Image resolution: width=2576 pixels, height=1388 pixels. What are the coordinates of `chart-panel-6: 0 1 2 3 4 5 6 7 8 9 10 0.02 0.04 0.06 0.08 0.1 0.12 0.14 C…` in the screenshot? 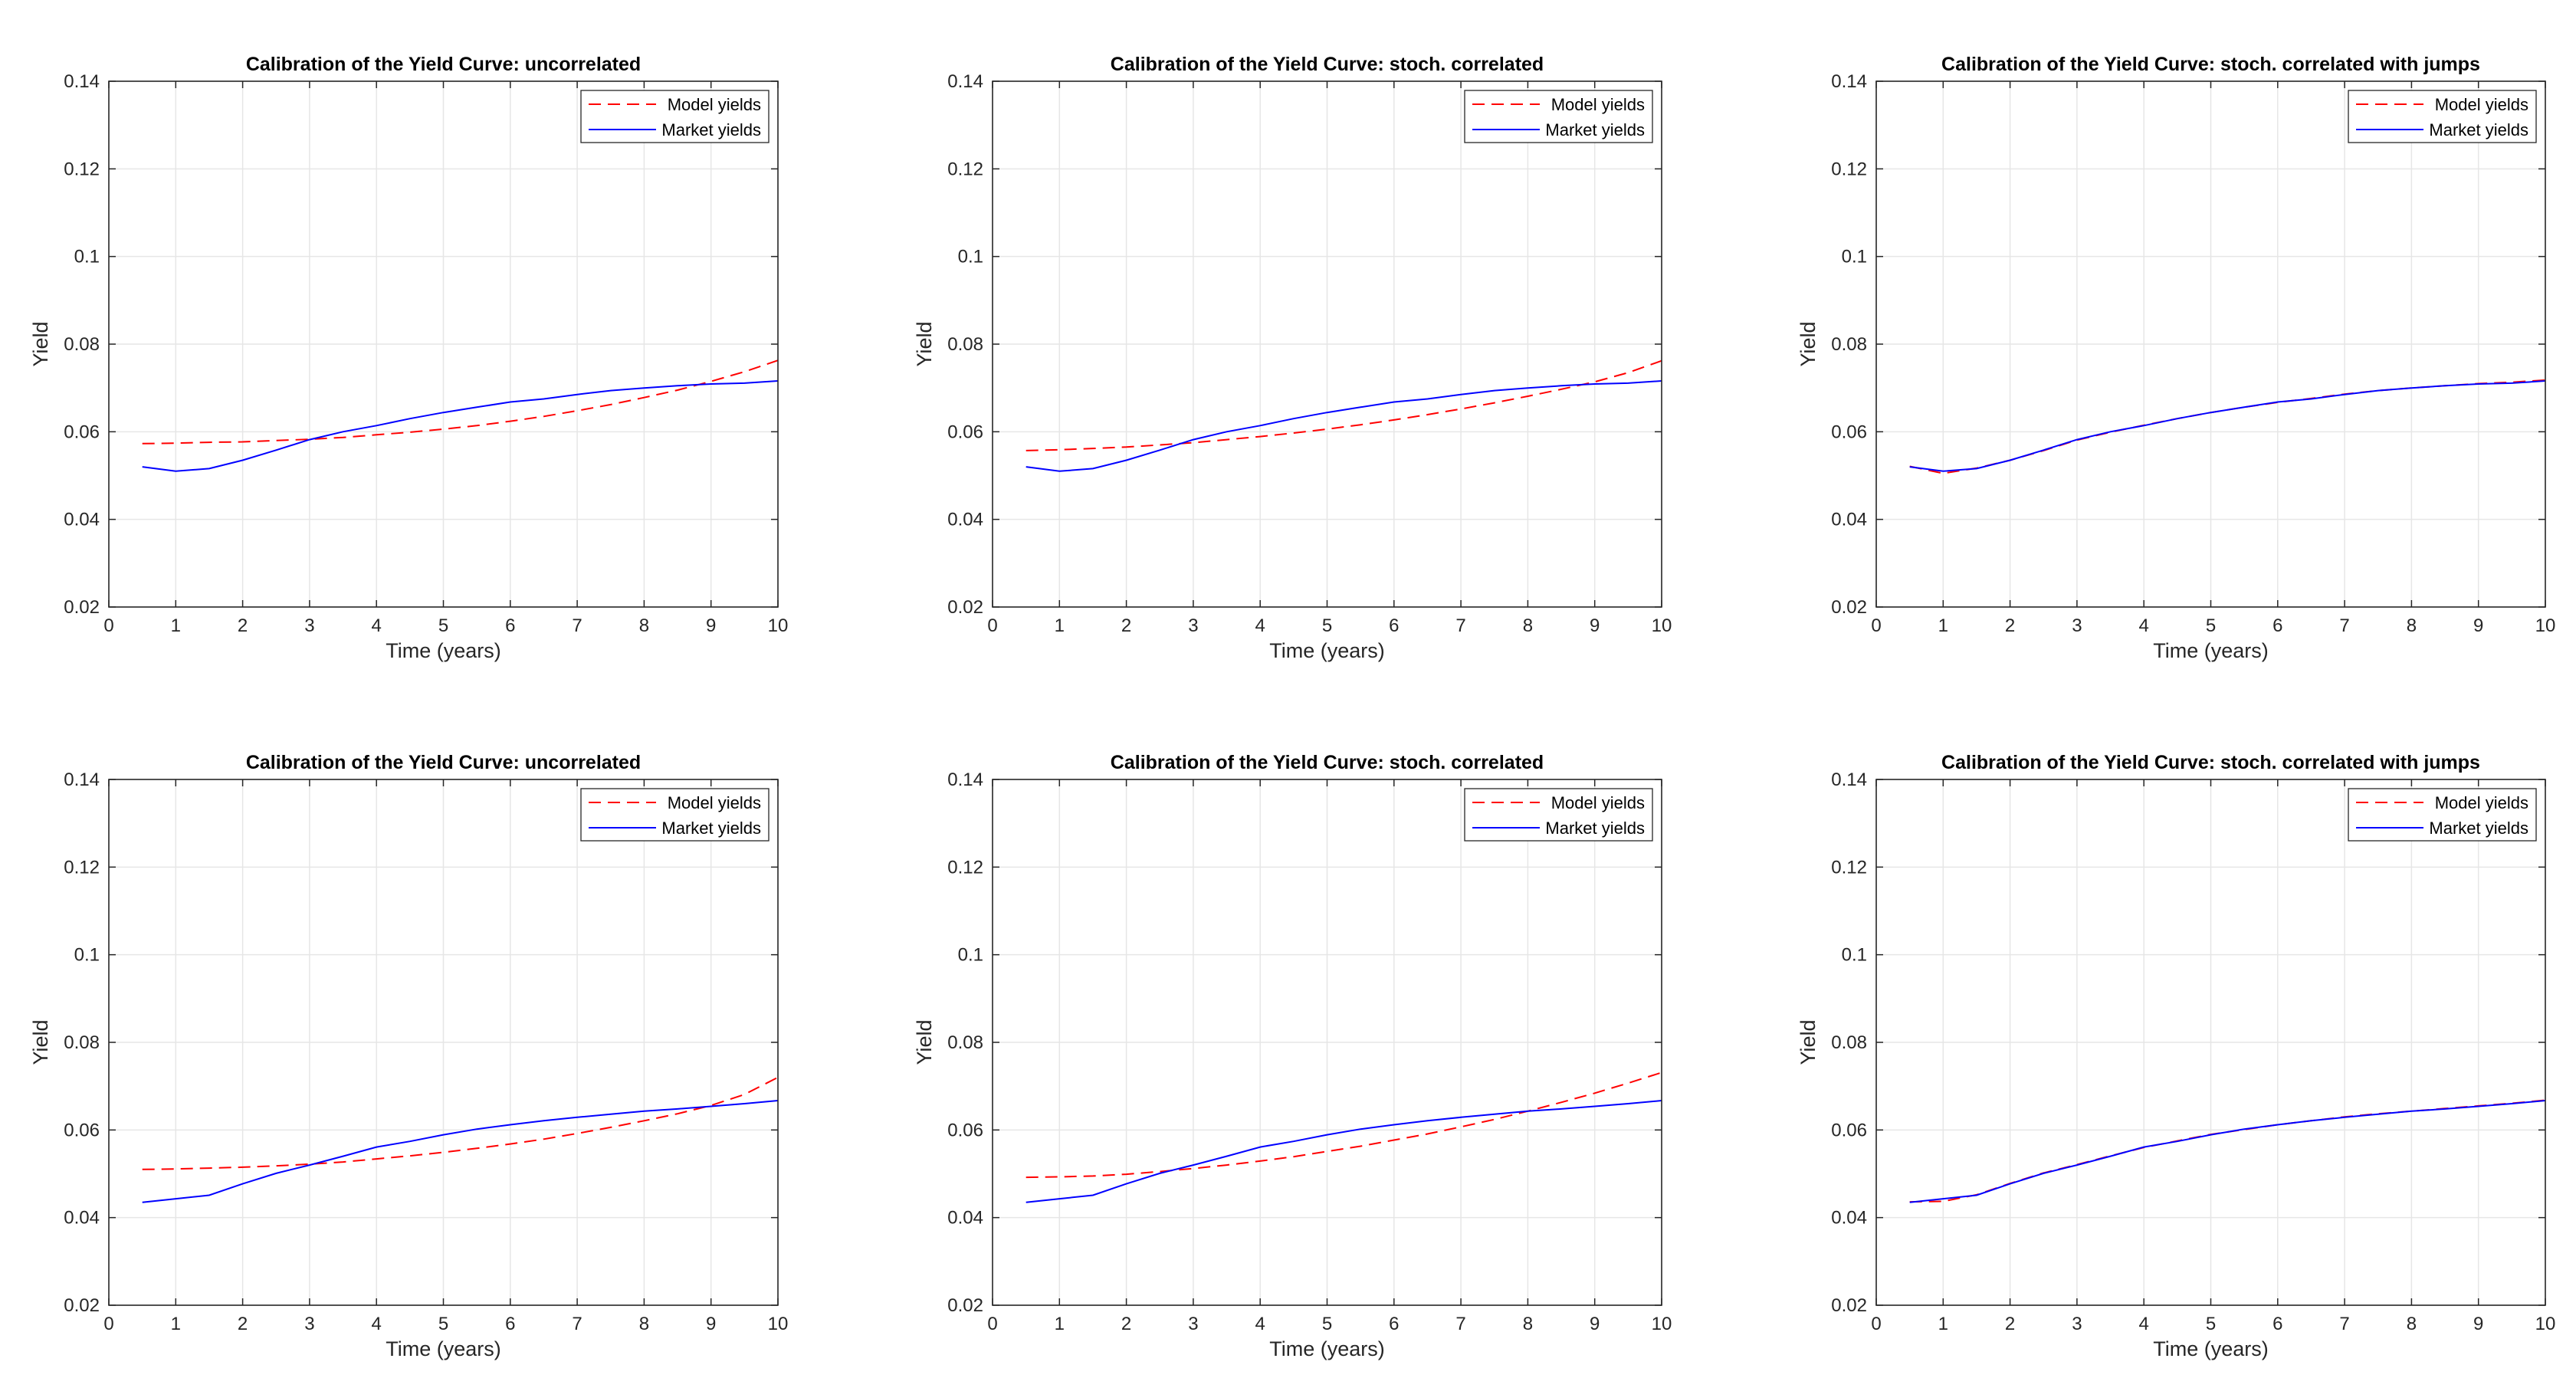 It's located at (2176, 1056).